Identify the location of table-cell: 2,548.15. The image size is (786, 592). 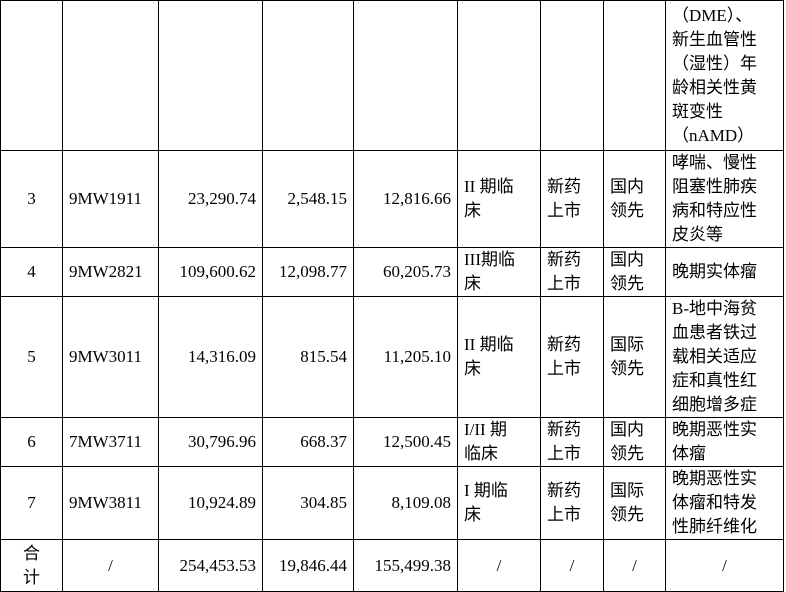
(308, 199).